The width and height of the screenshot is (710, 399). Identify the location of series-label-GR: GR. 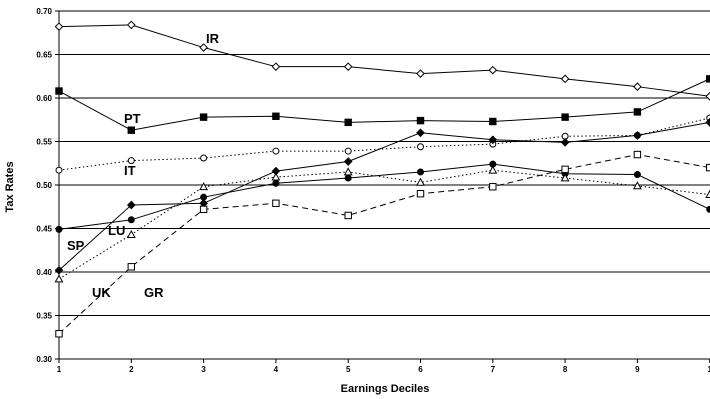
(154, 292).